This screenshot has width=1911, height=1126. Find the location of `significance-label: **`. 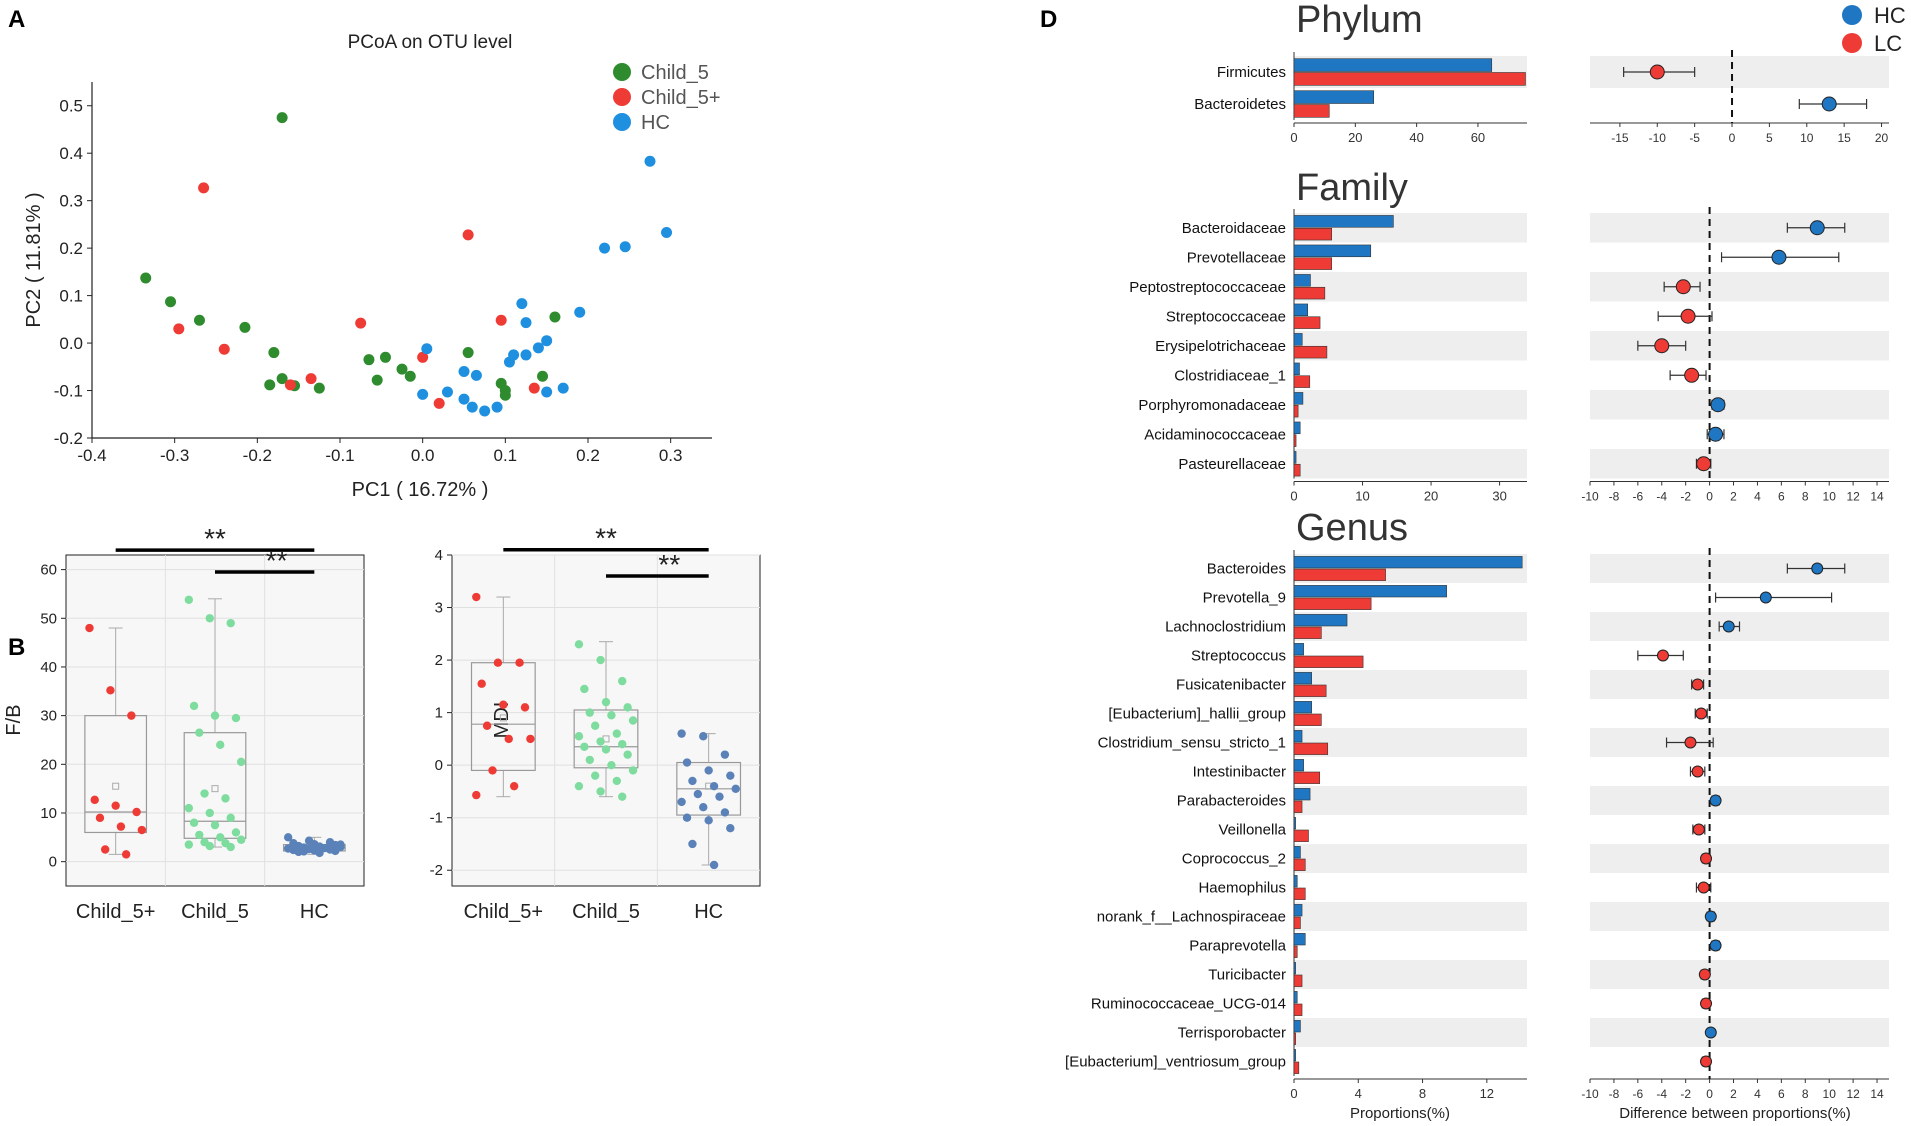

significance-label: ** is located at coordinates (277, 560).